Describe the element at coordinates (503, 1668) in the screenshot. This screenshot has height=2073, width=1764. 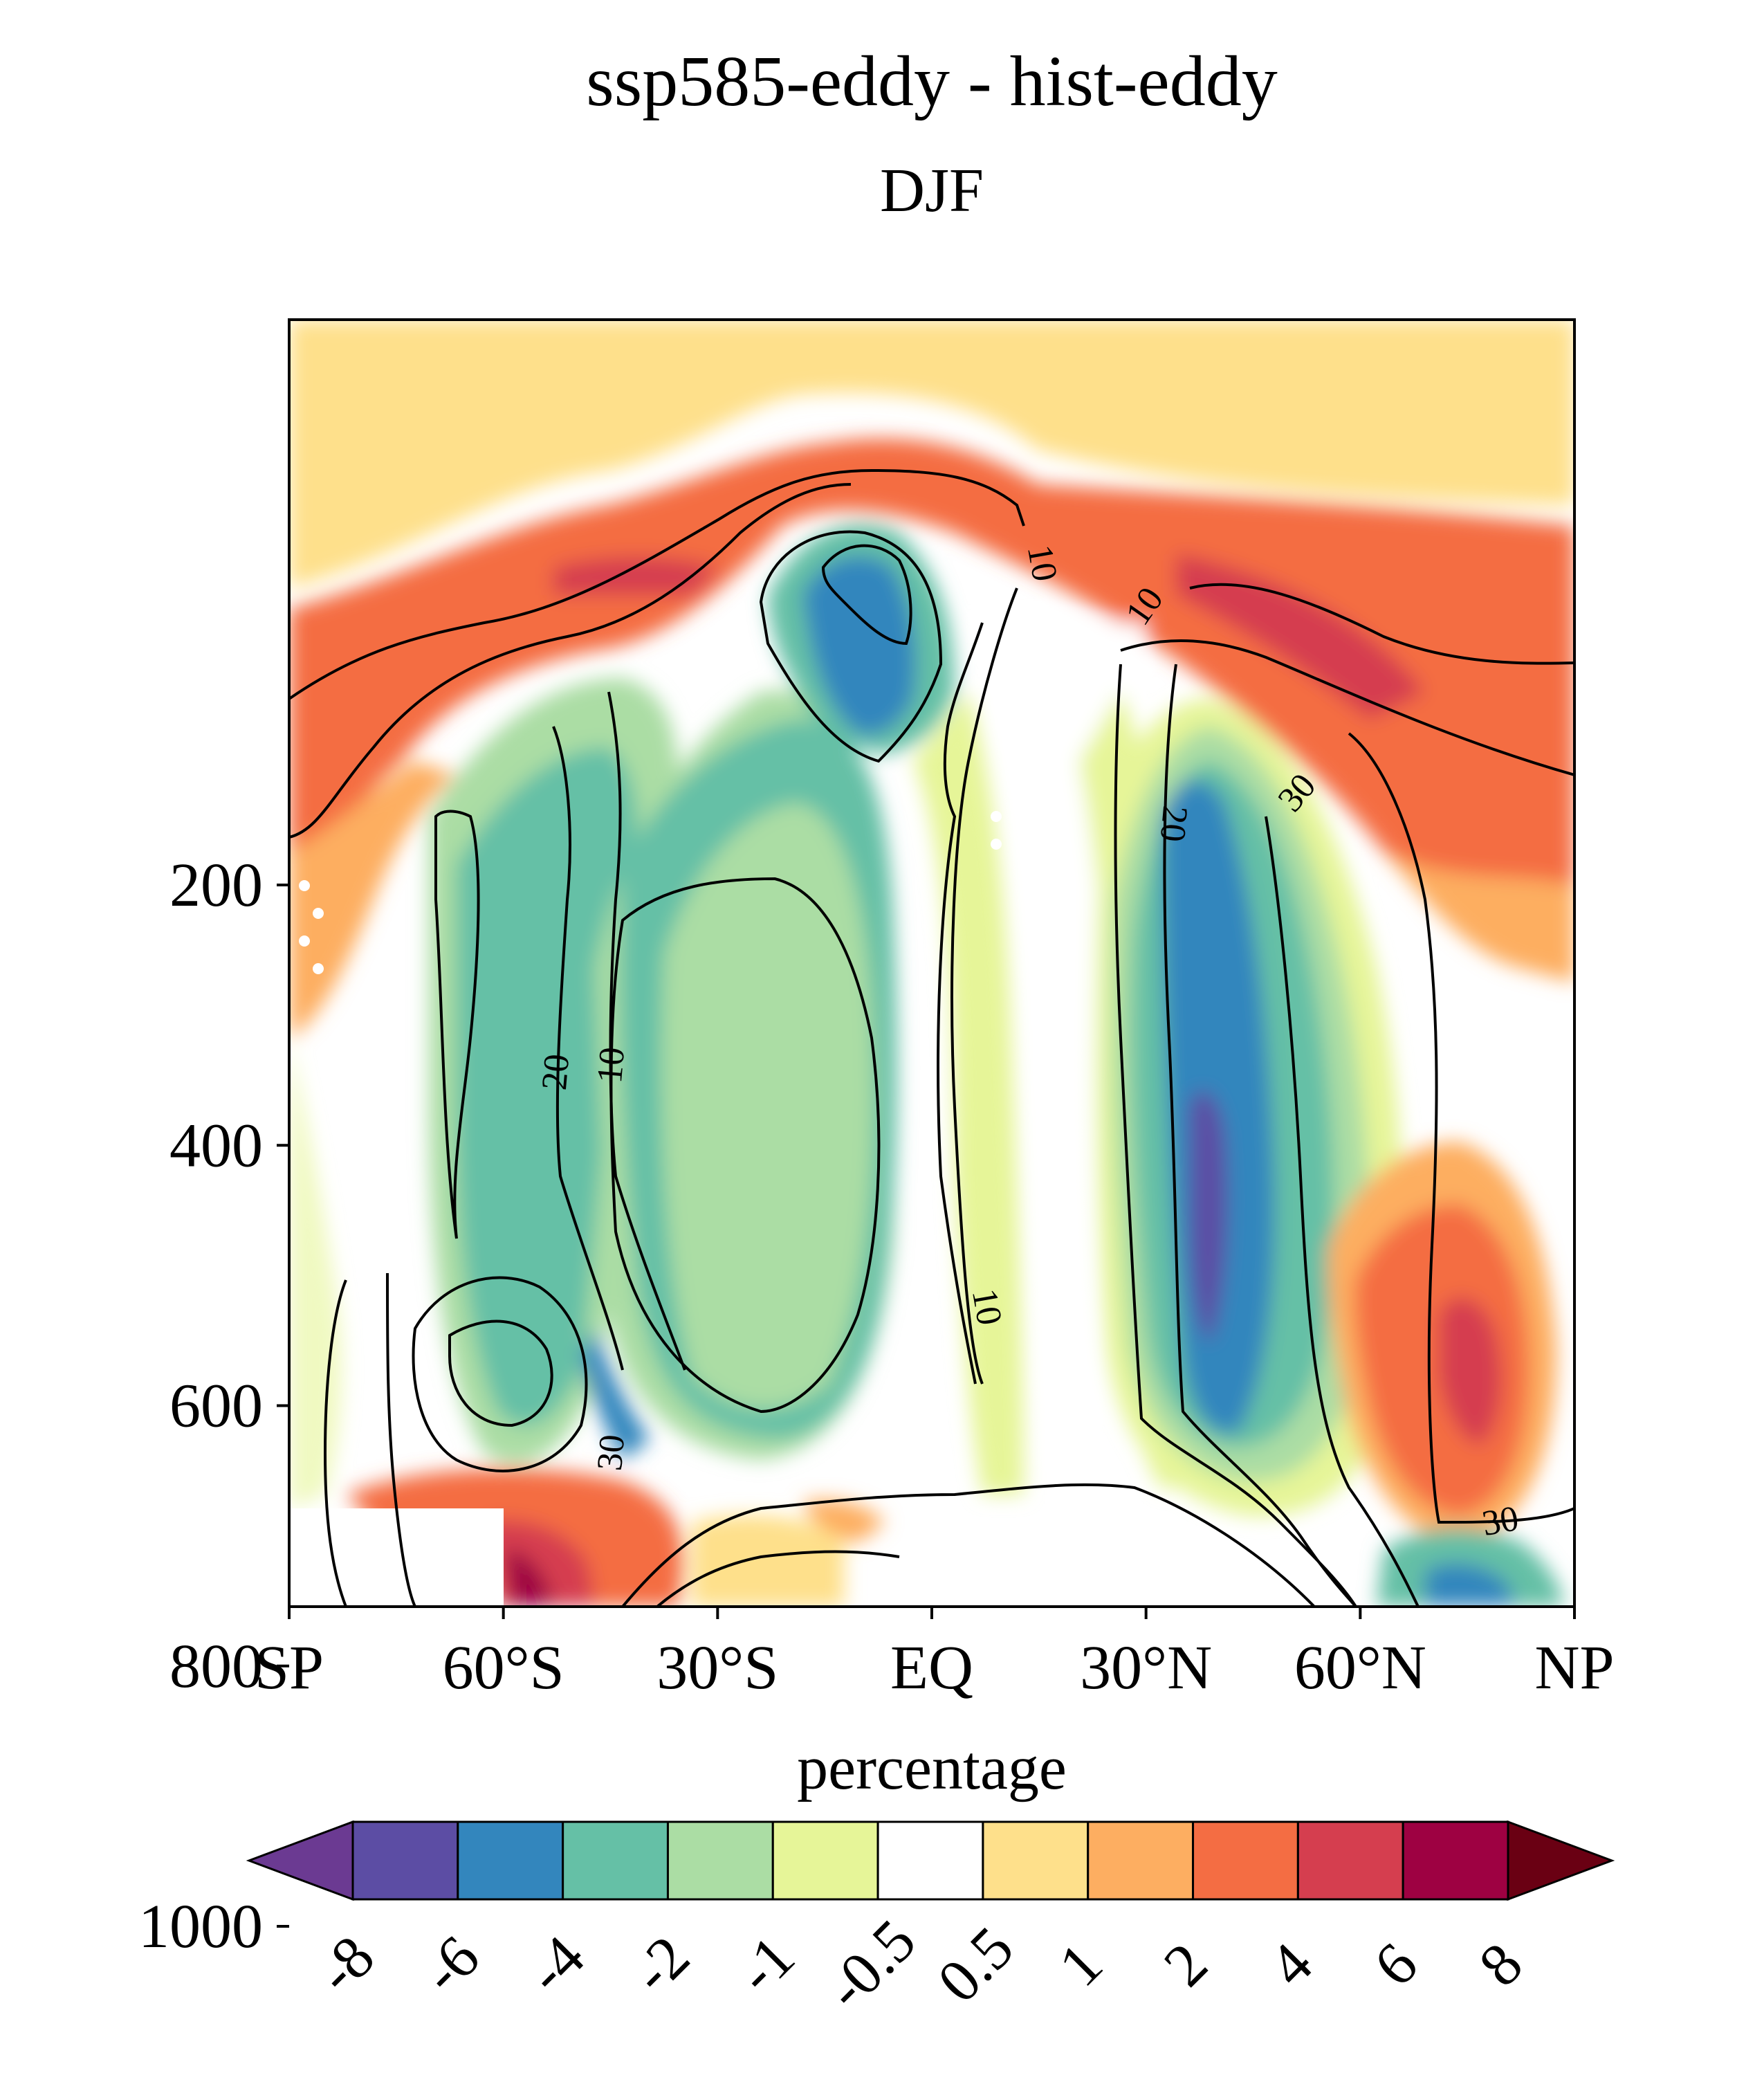
I see `x-tick-label: 60°S` at that location.